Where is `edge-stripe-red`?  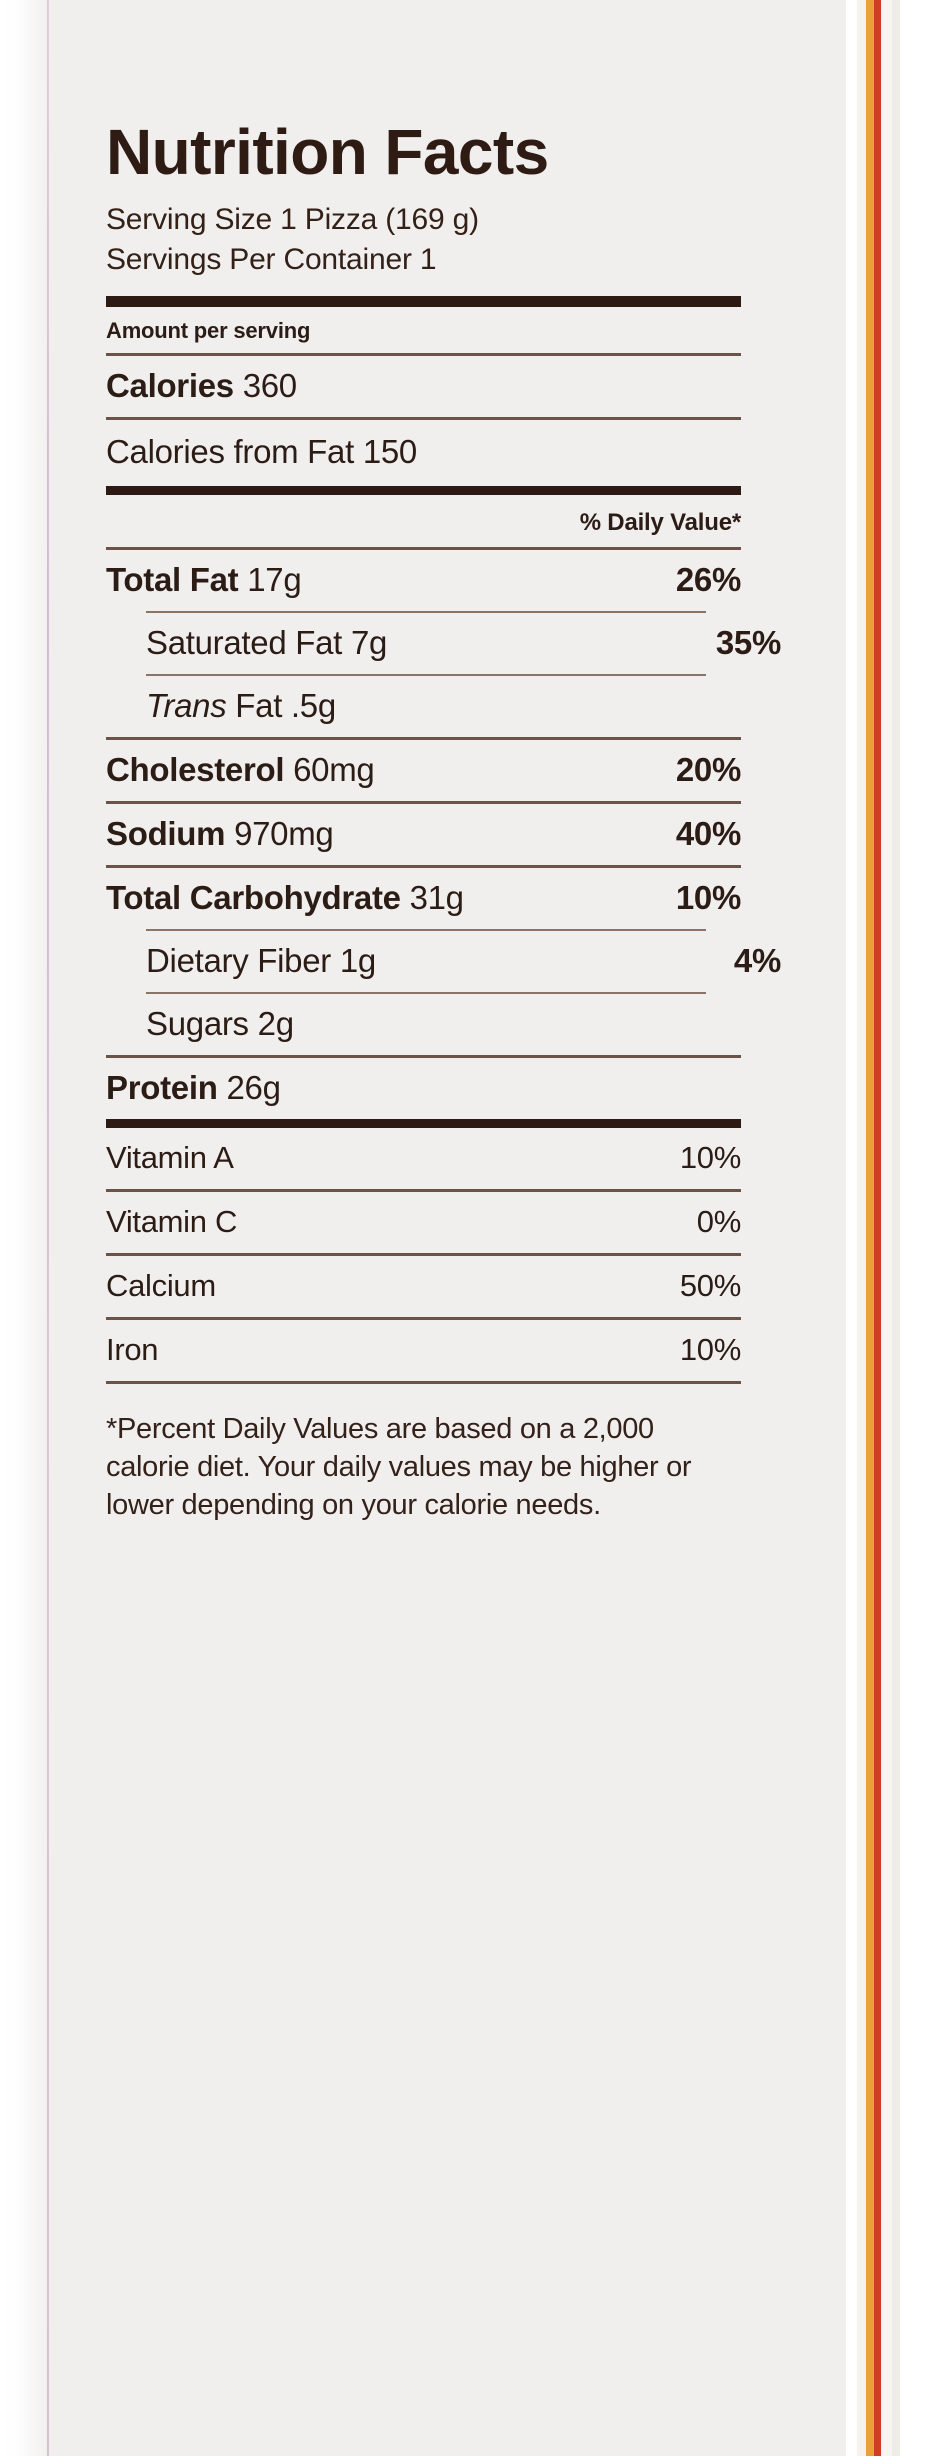
edge-stripe-red is located at coordinates (877, 1228).